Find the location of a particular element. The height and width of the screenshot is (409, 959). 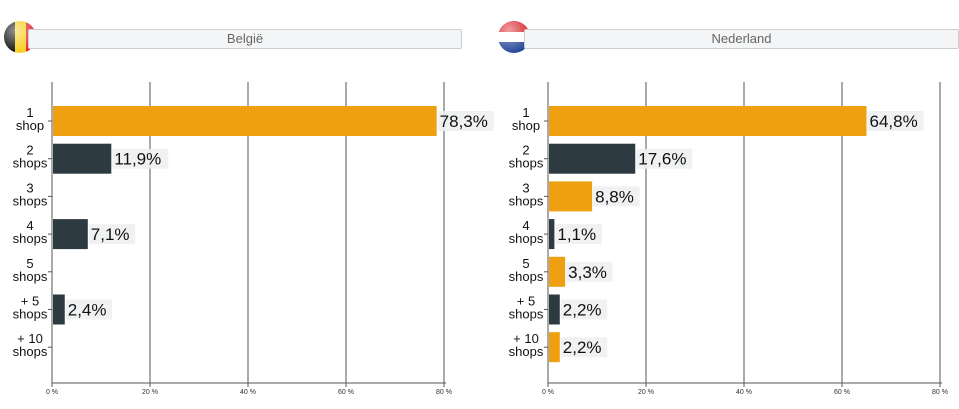

value-label: 2,4% is located at coordinates (87, 310).